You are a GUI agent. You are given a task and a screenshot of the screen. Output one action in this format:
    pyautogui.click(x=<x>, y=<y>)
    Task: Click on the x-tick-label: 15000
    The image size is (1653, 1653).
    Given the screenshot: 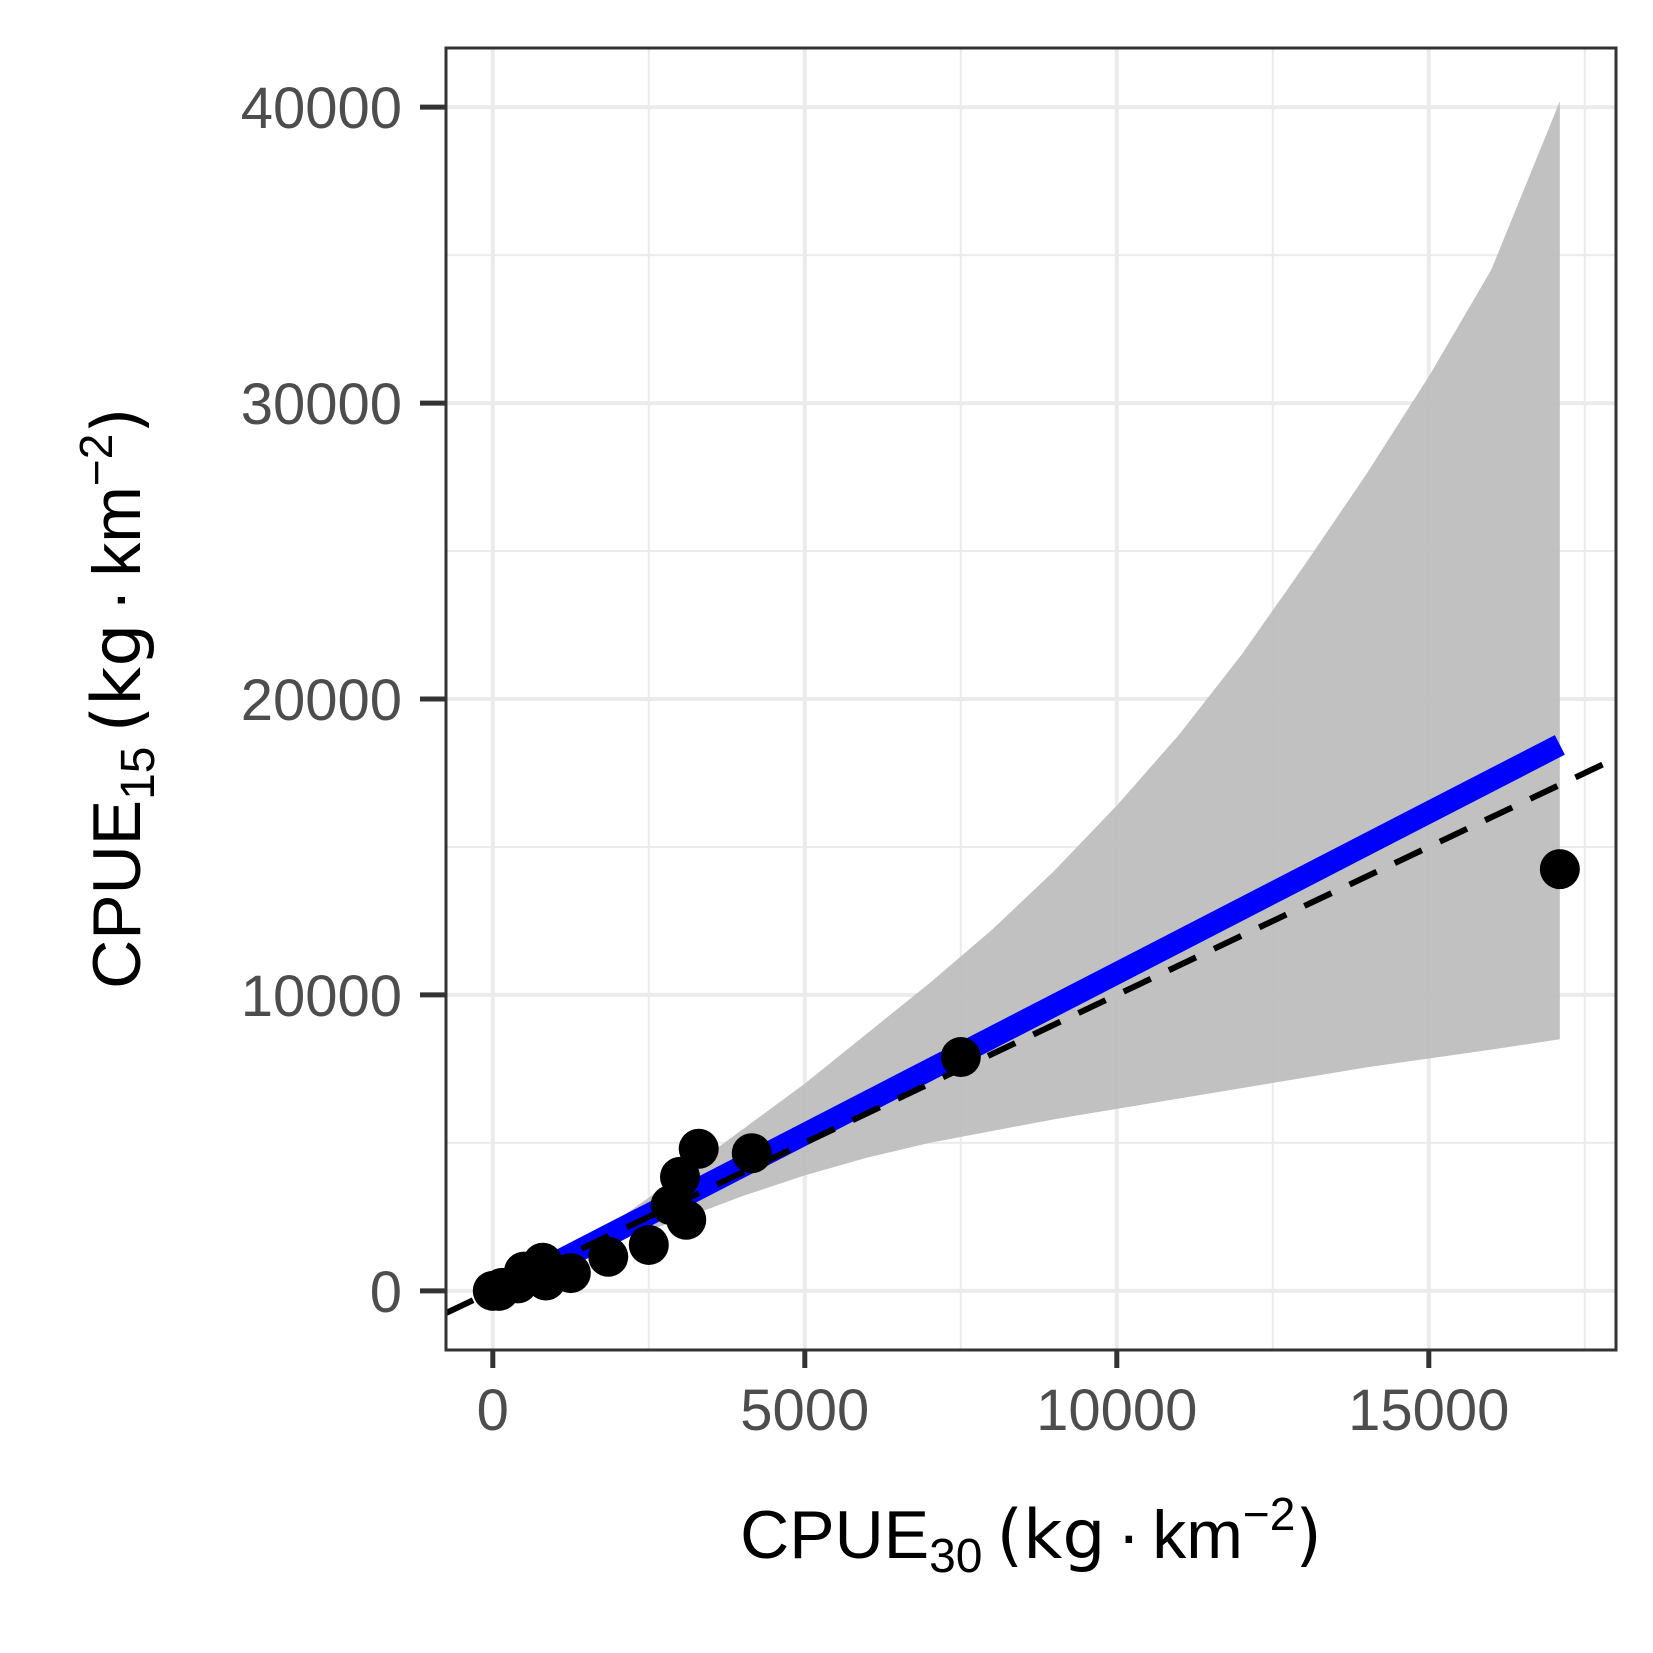 What is the action you would take?
    pyautogui.click(x=1428, y=1410)
    